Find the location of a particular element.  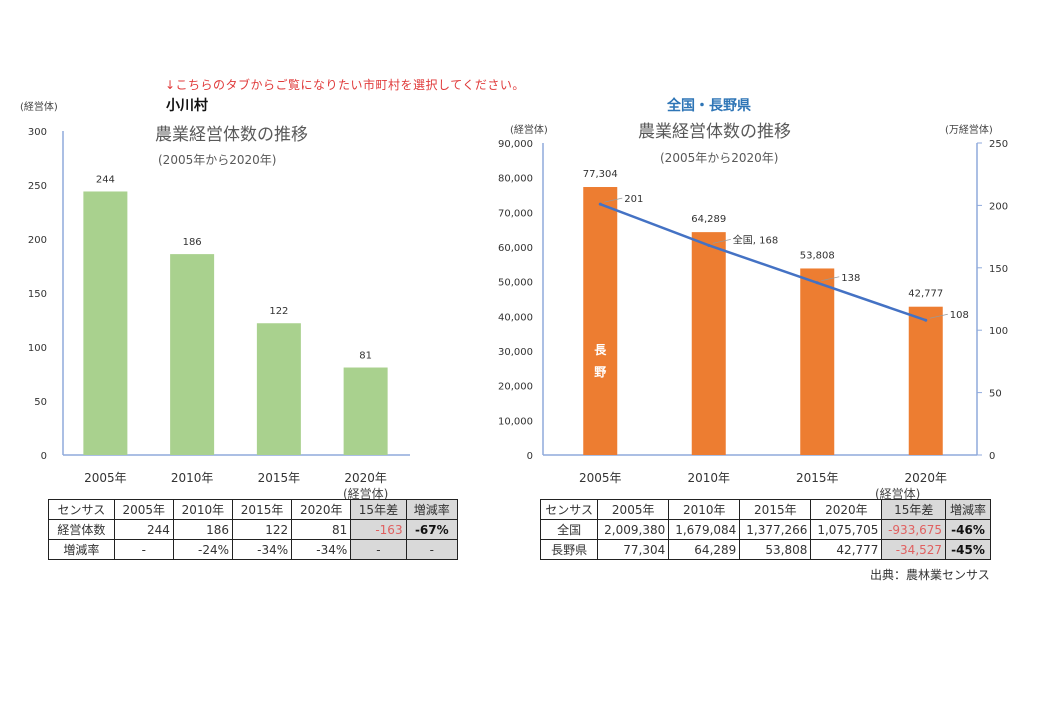

right-line-point is located at coordinates (926, 320).